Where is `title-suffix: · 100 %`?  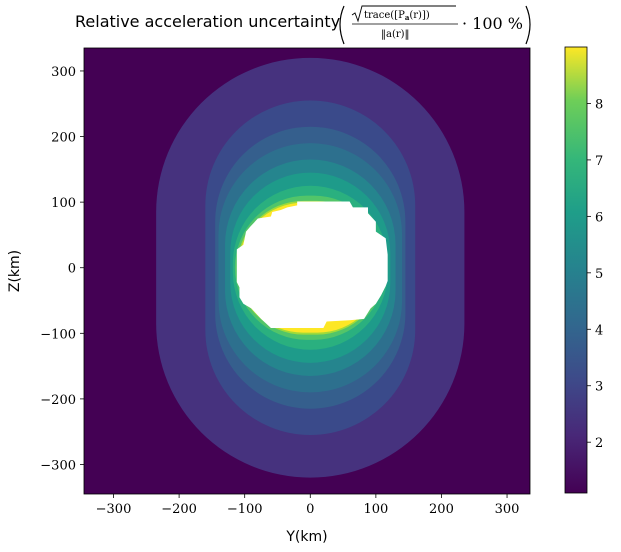
title-suffix: · 100 % is located at coordinates (492, 23).